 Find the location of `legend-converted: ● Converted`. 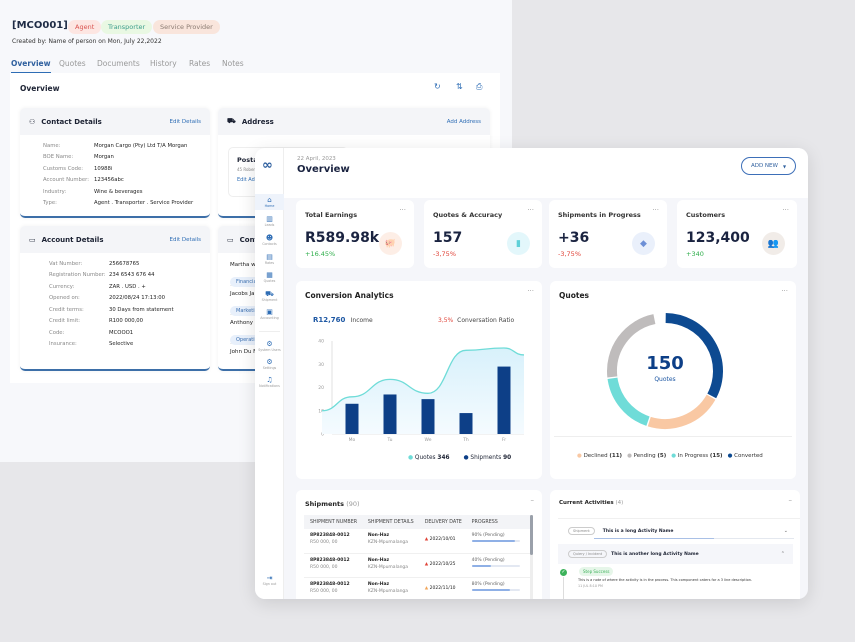

legend-converted: ● Converted is located at coordinates (745, 456).